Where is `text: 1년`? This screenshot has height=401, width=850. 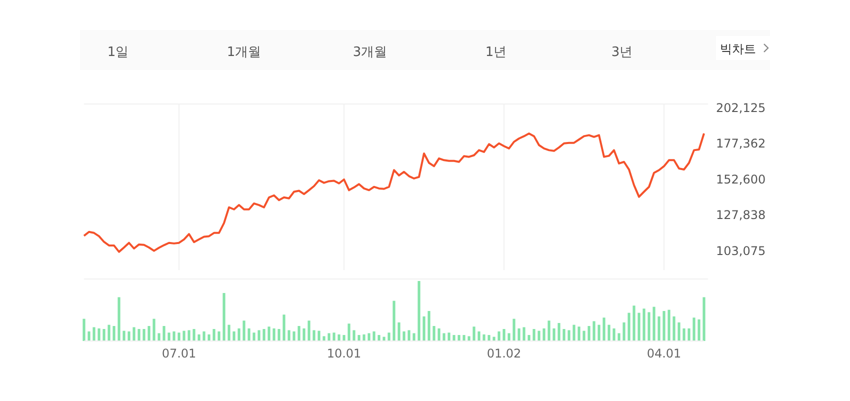 text: 1년 is located at coordinates (496, 52).